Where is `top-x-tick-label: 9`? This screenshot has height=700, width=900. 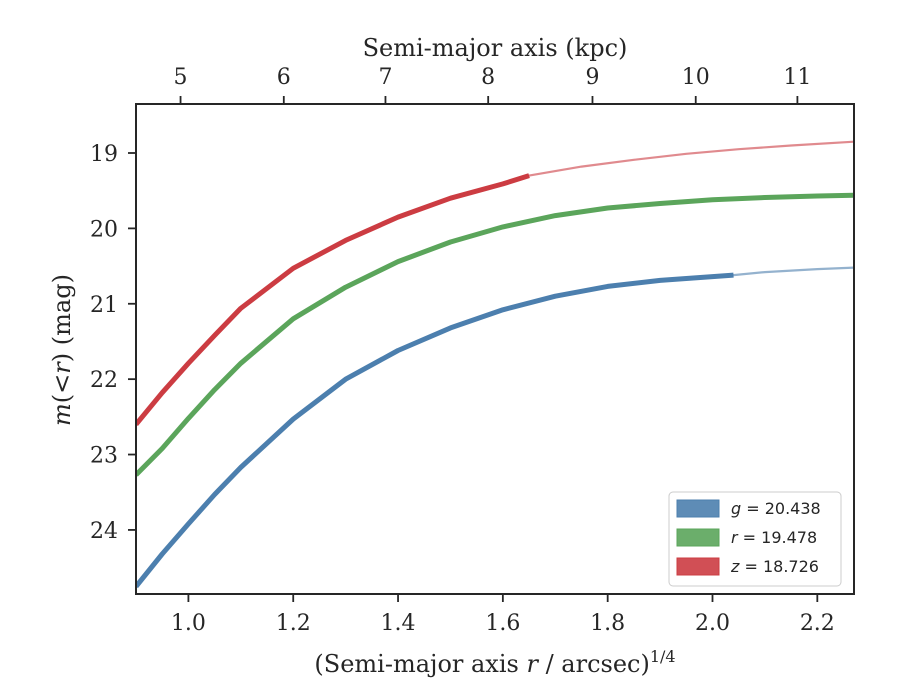
top-x-tick-label: 9 is located at coordinates (592, 77).